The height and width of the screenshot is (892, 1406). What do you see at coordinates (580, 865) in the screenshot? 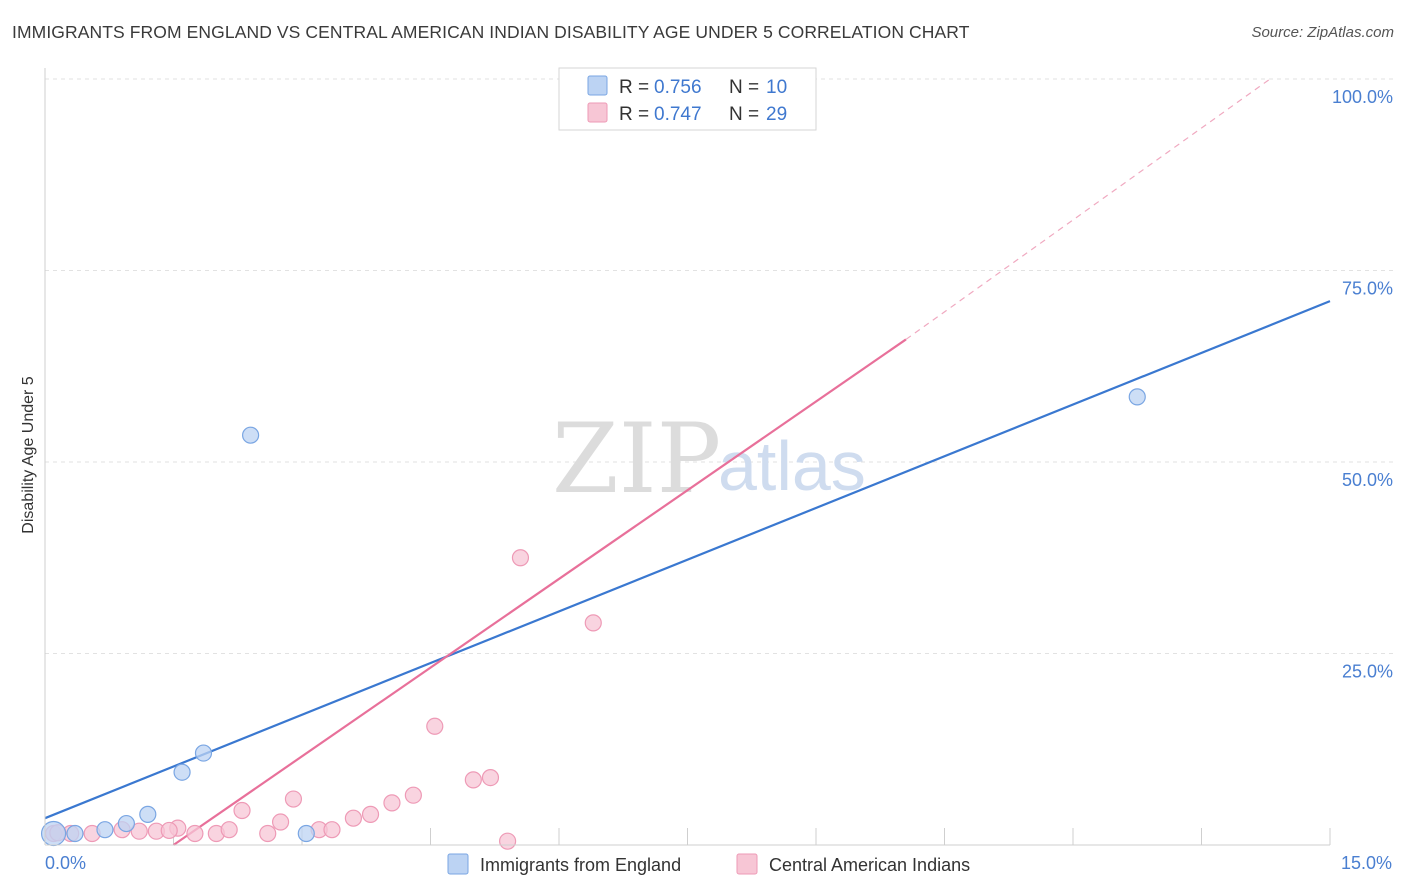
I see `bottom-legend-label-blue: Immigrants from England` at bounding box center [580, 865].